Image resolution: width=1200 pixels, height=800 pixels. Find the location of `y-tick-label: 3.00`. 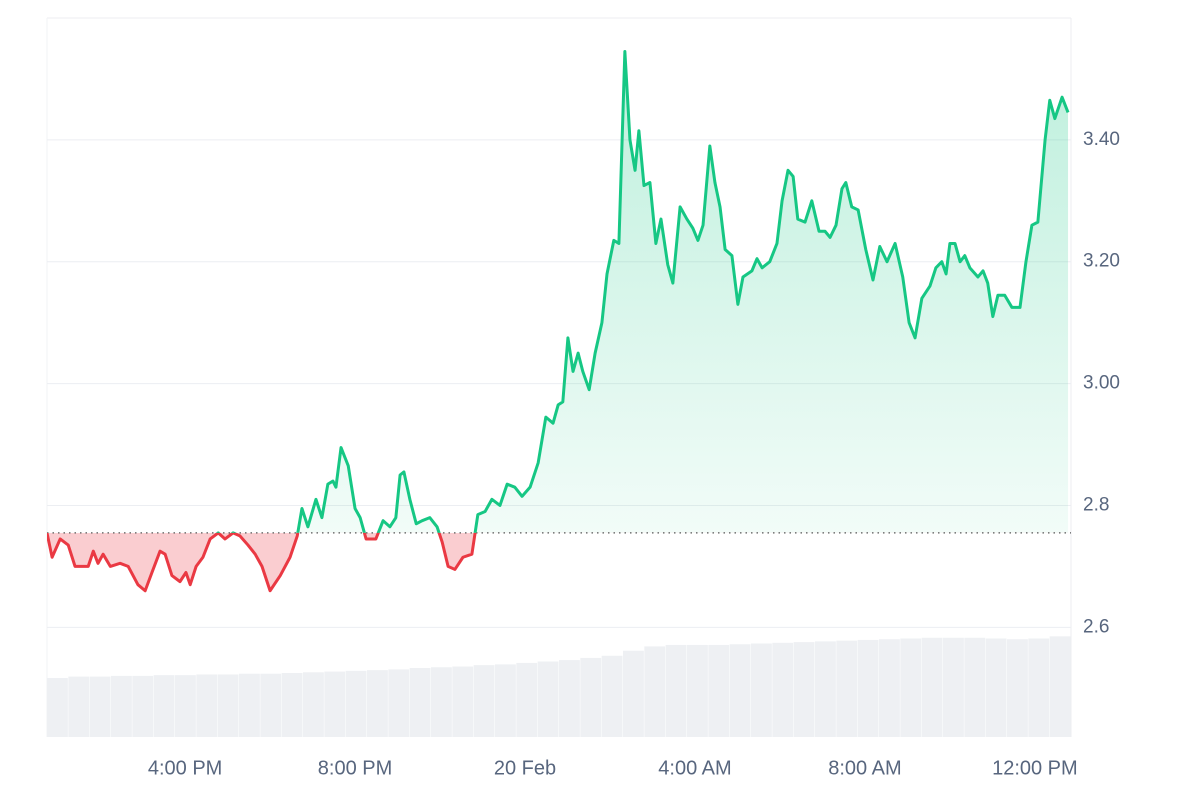

y-tick-label: 3.00 is located at coordinates (1101, 383).